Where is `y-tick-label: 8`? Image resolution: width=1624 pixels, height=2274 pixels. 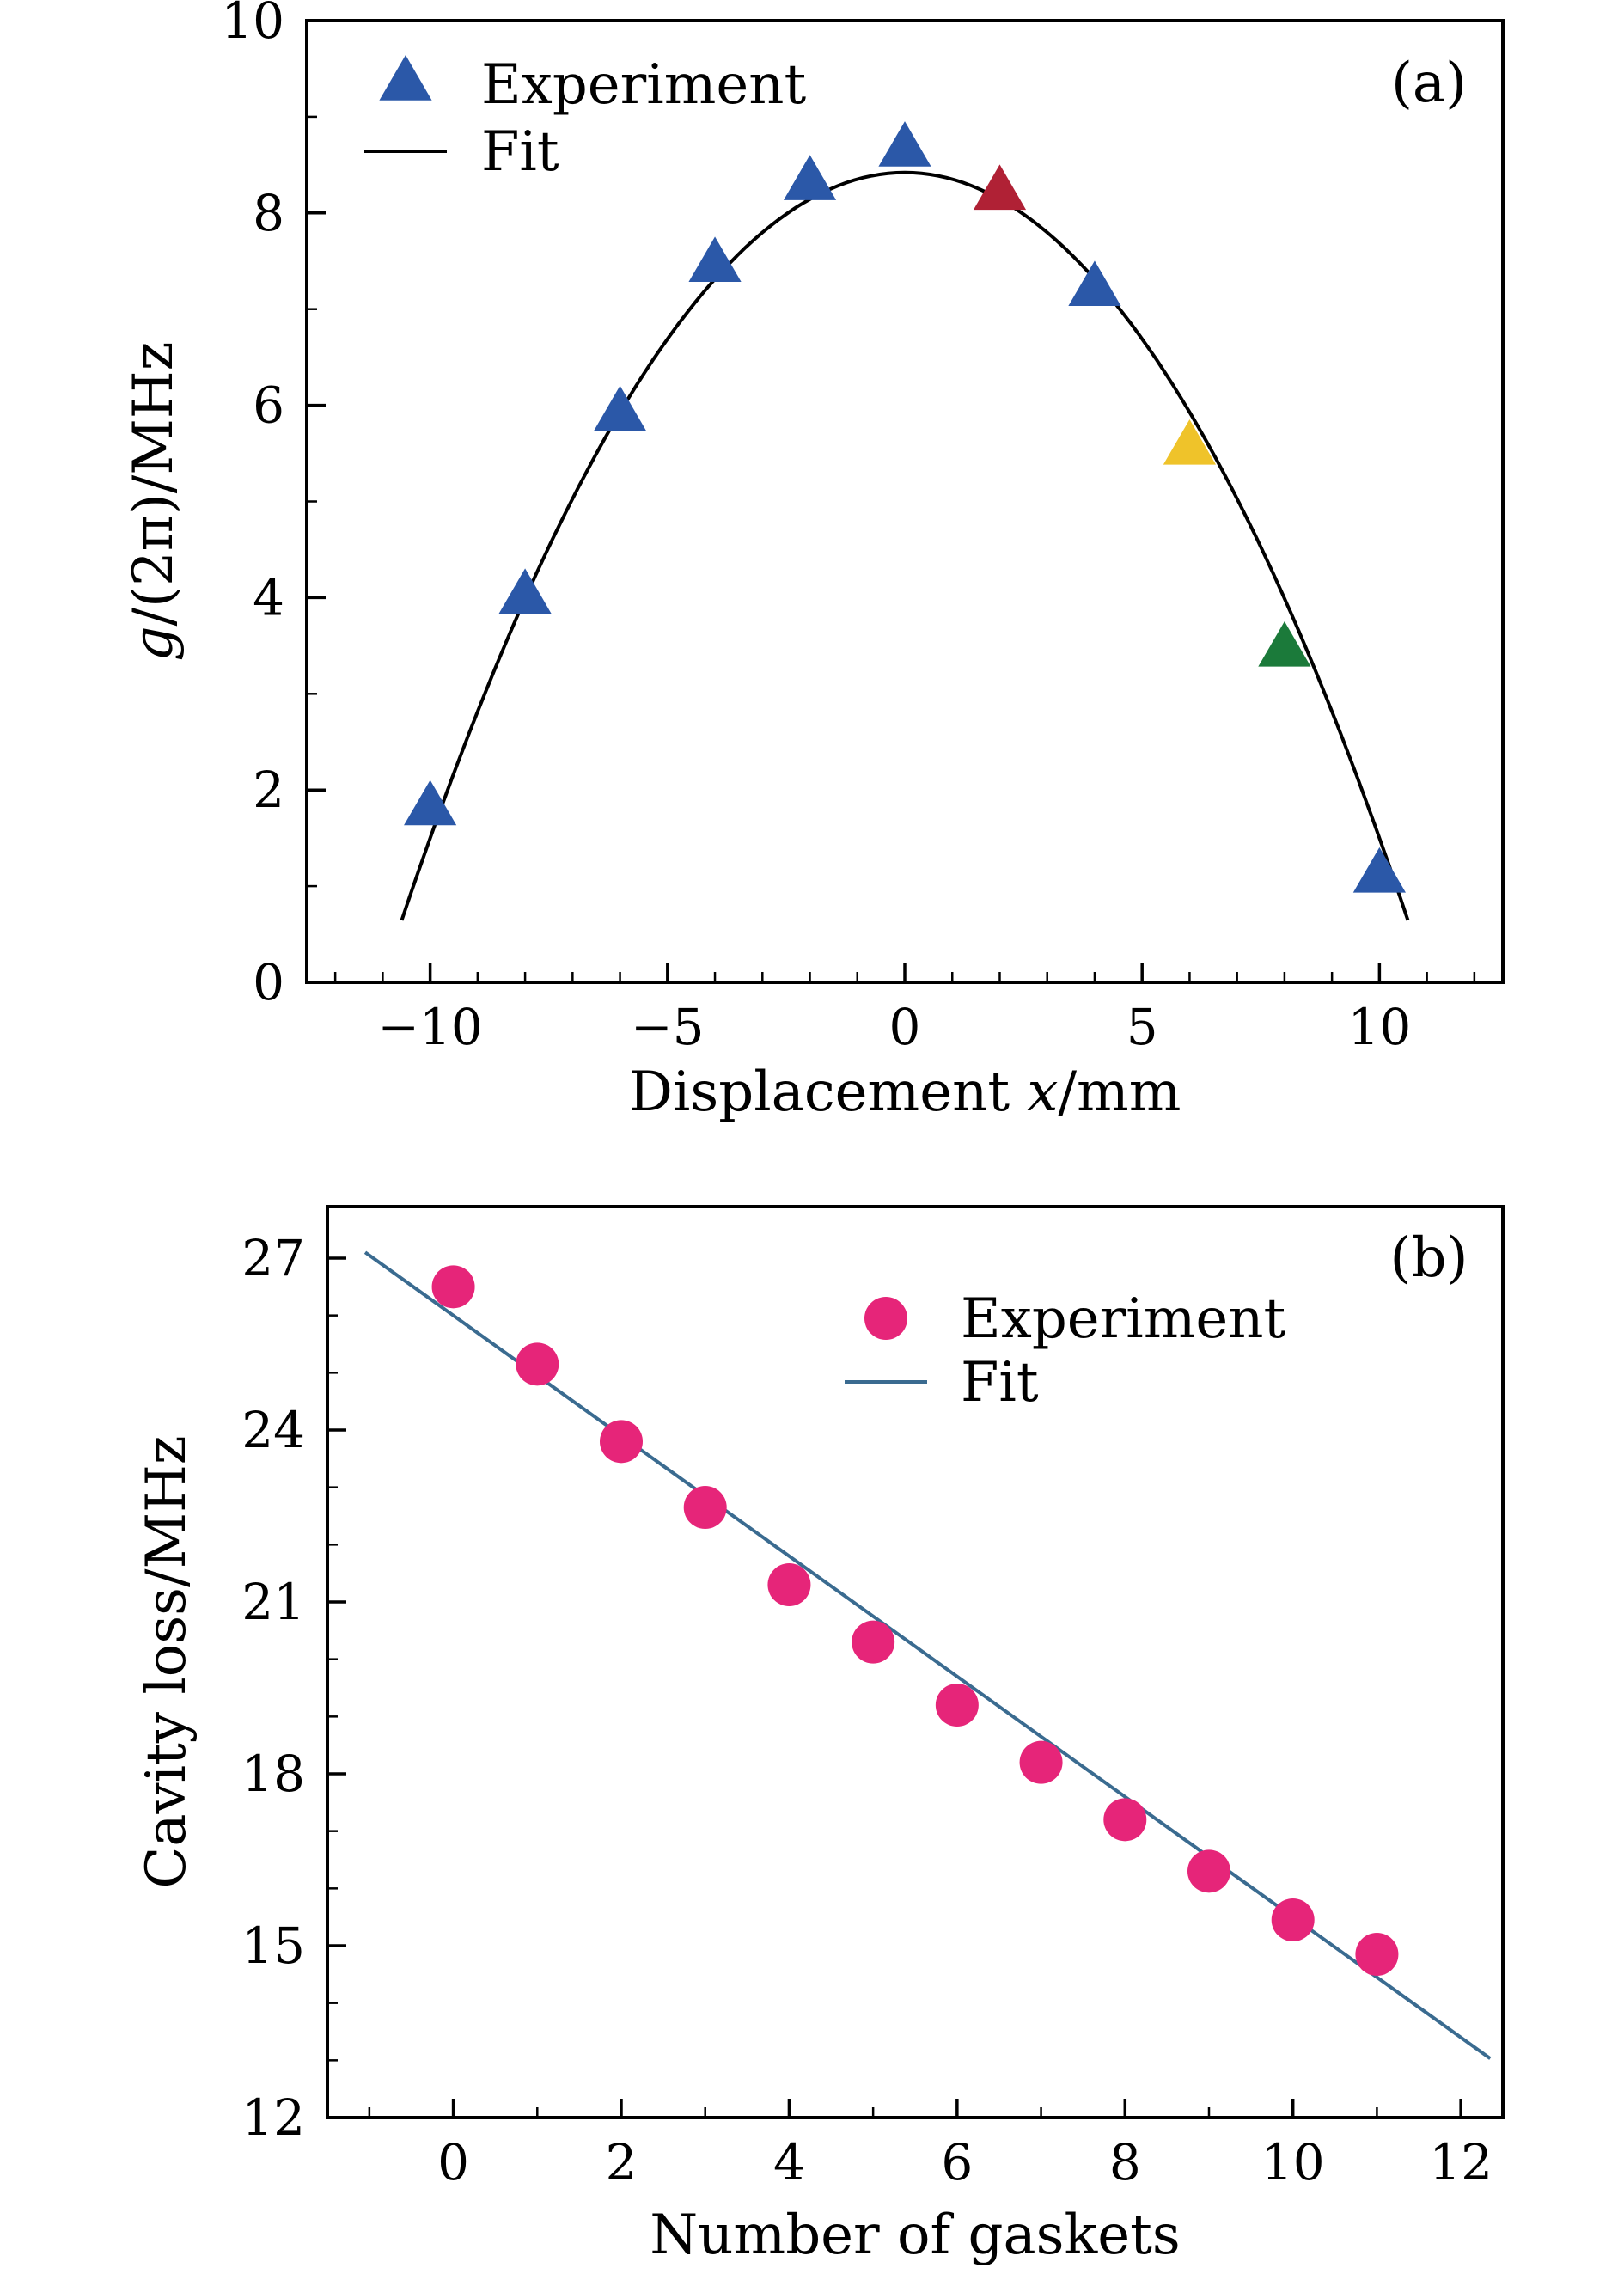
y-tick-label: 8 is located at coordinates (268, 213).